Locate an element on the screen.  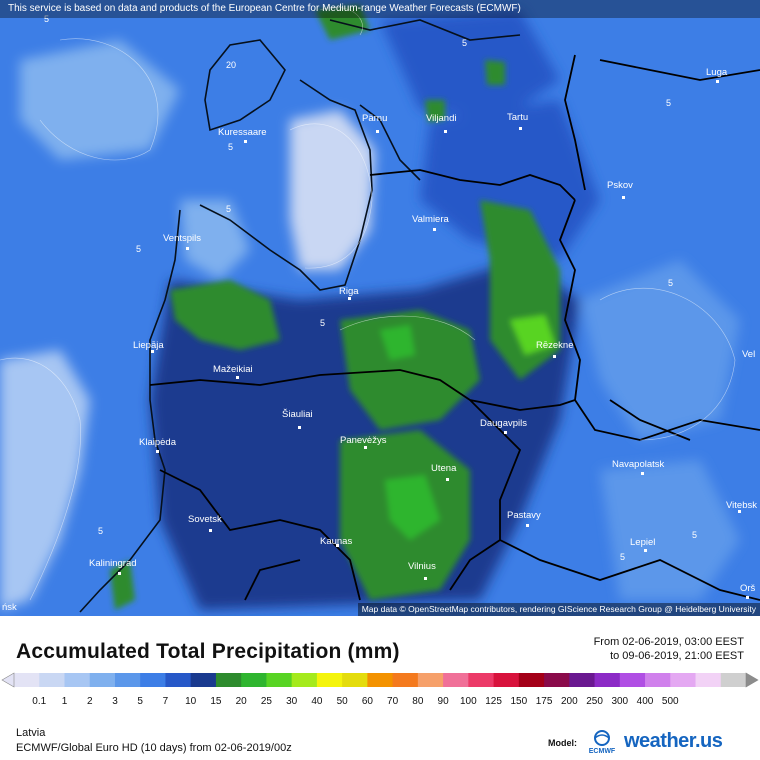
city-navapolatsk: Navapolatsk is located at coordinates (638, 467).